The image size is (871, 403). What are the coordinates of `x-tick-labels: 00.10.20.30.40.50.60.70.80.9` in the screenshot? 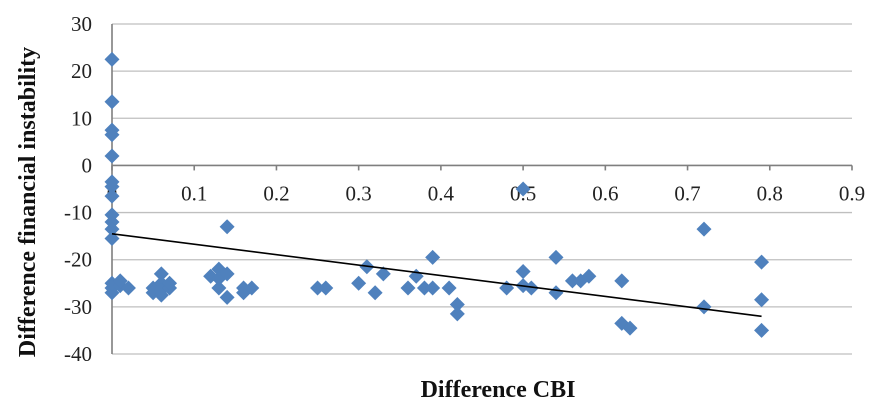 It's located at (486, 193).